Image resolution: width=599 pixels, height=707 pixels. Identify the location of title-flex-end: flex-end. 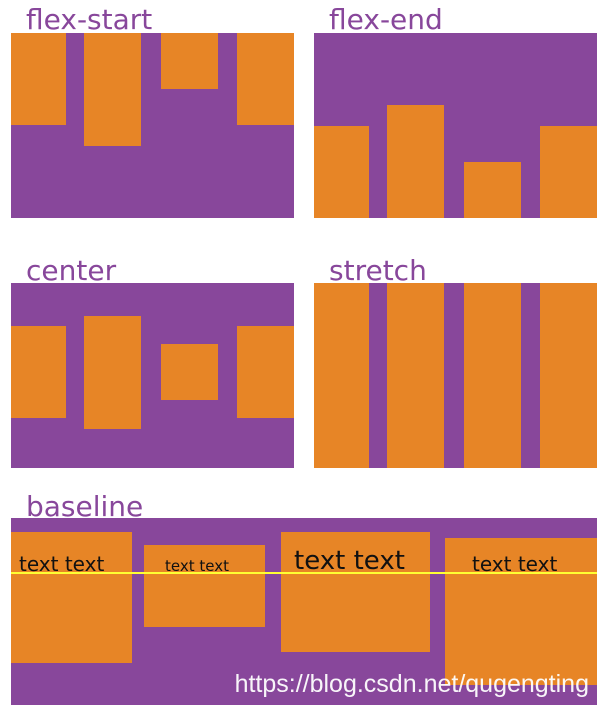
(386, 19).